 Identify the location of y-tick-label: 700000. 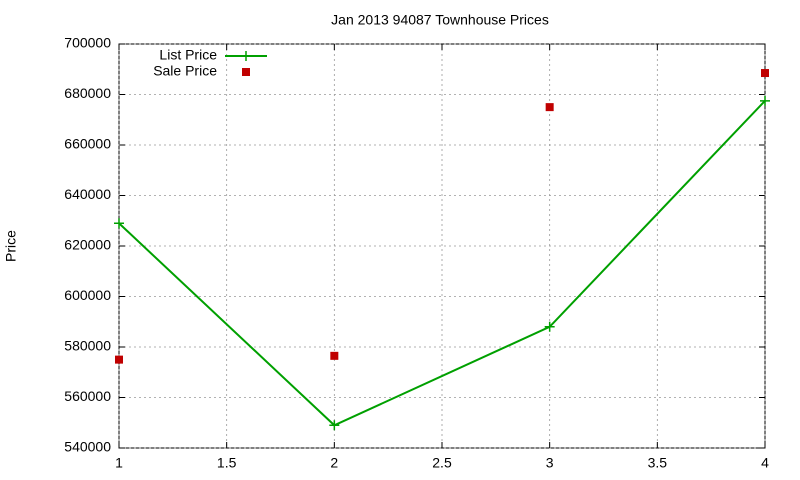
(87, 43).